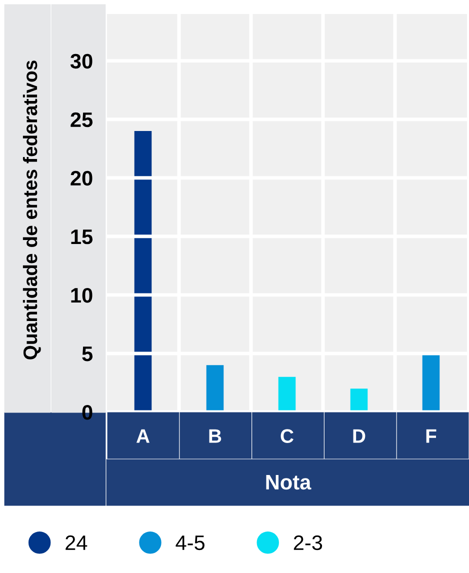 The height and width of the screenshot is (573, 469). I want to click on y-tick-label: 5, so click(87, 354).